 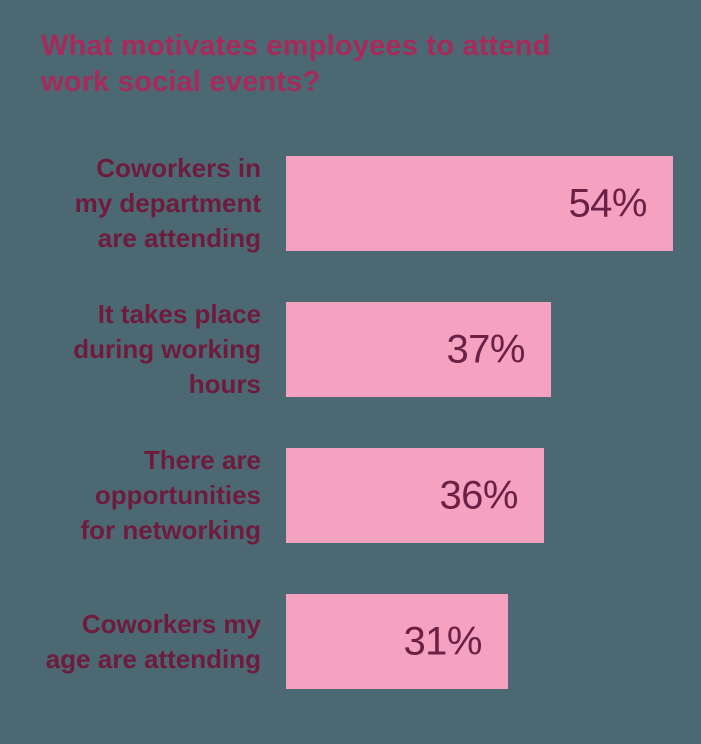 I want to click on category-label-coworkers-age: Coworkers my age are attending, so click(x=153, y=641).